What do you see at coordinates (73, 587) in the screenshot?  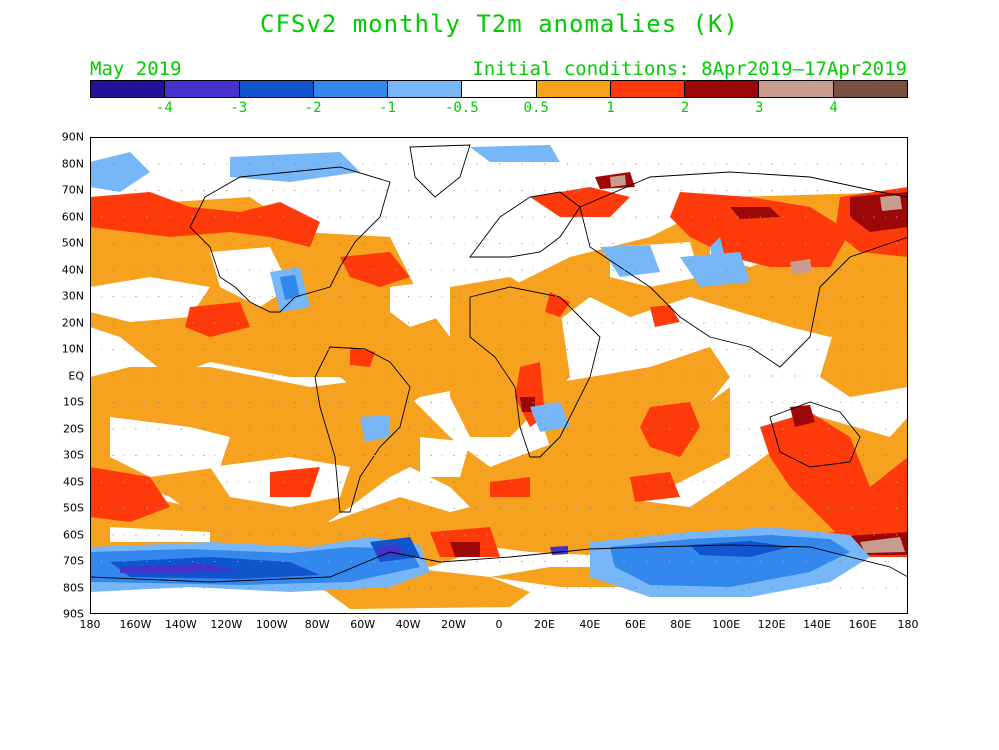 I see `latitude-label: 80S` at bounding box center [73, 587].